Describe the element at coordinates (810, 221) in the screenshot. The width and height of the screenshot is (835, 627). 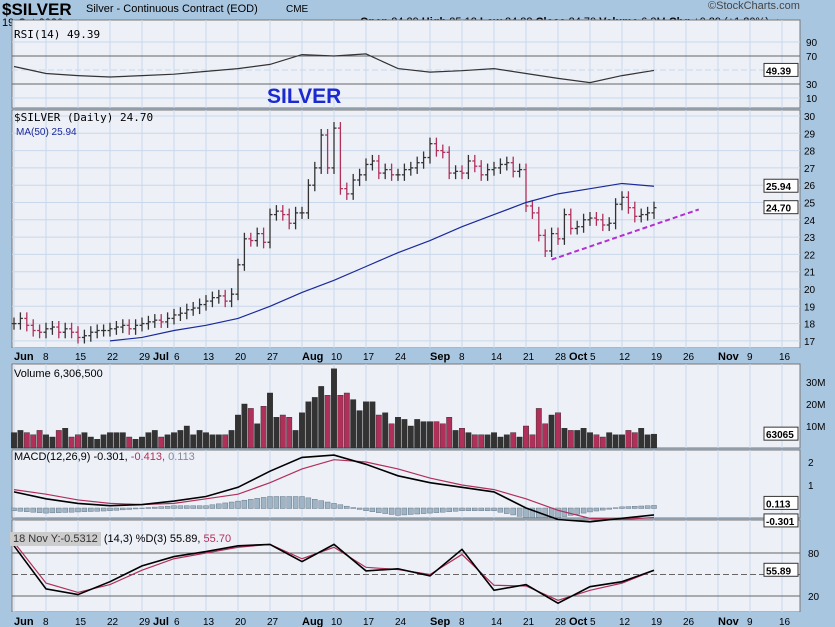
I see `price-y-tick: 24` at that location.